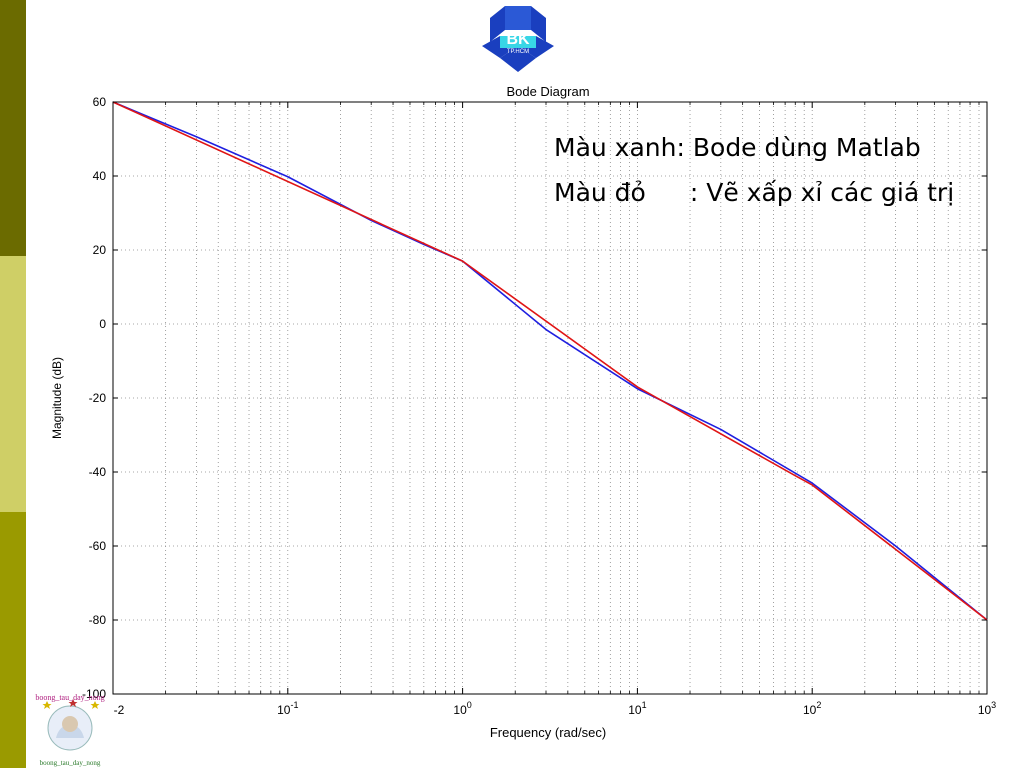 The height and width of the screenshot is (768, 1024). What do you see at coordinates (100, 102) in the screenshot?
I see `y-tick-label: 60` at bounding box center [100, 102].